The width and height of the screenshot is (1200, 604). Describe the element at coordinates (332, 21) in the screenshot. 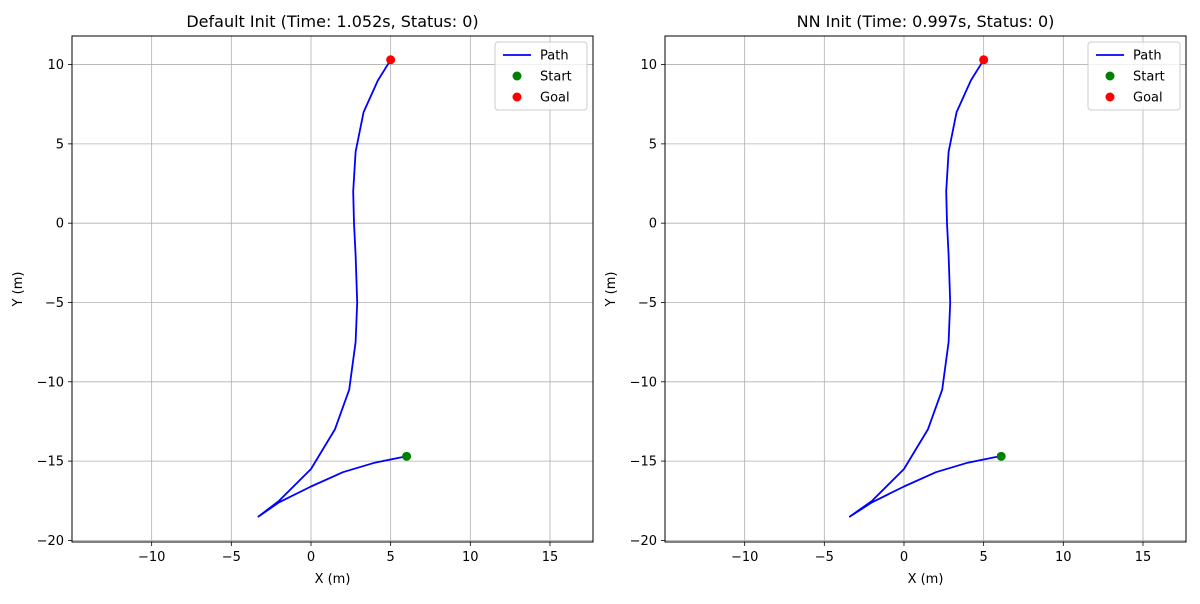

I see `chart-title: Default Init (Time: 1.052s, Status: 0)` at that location.